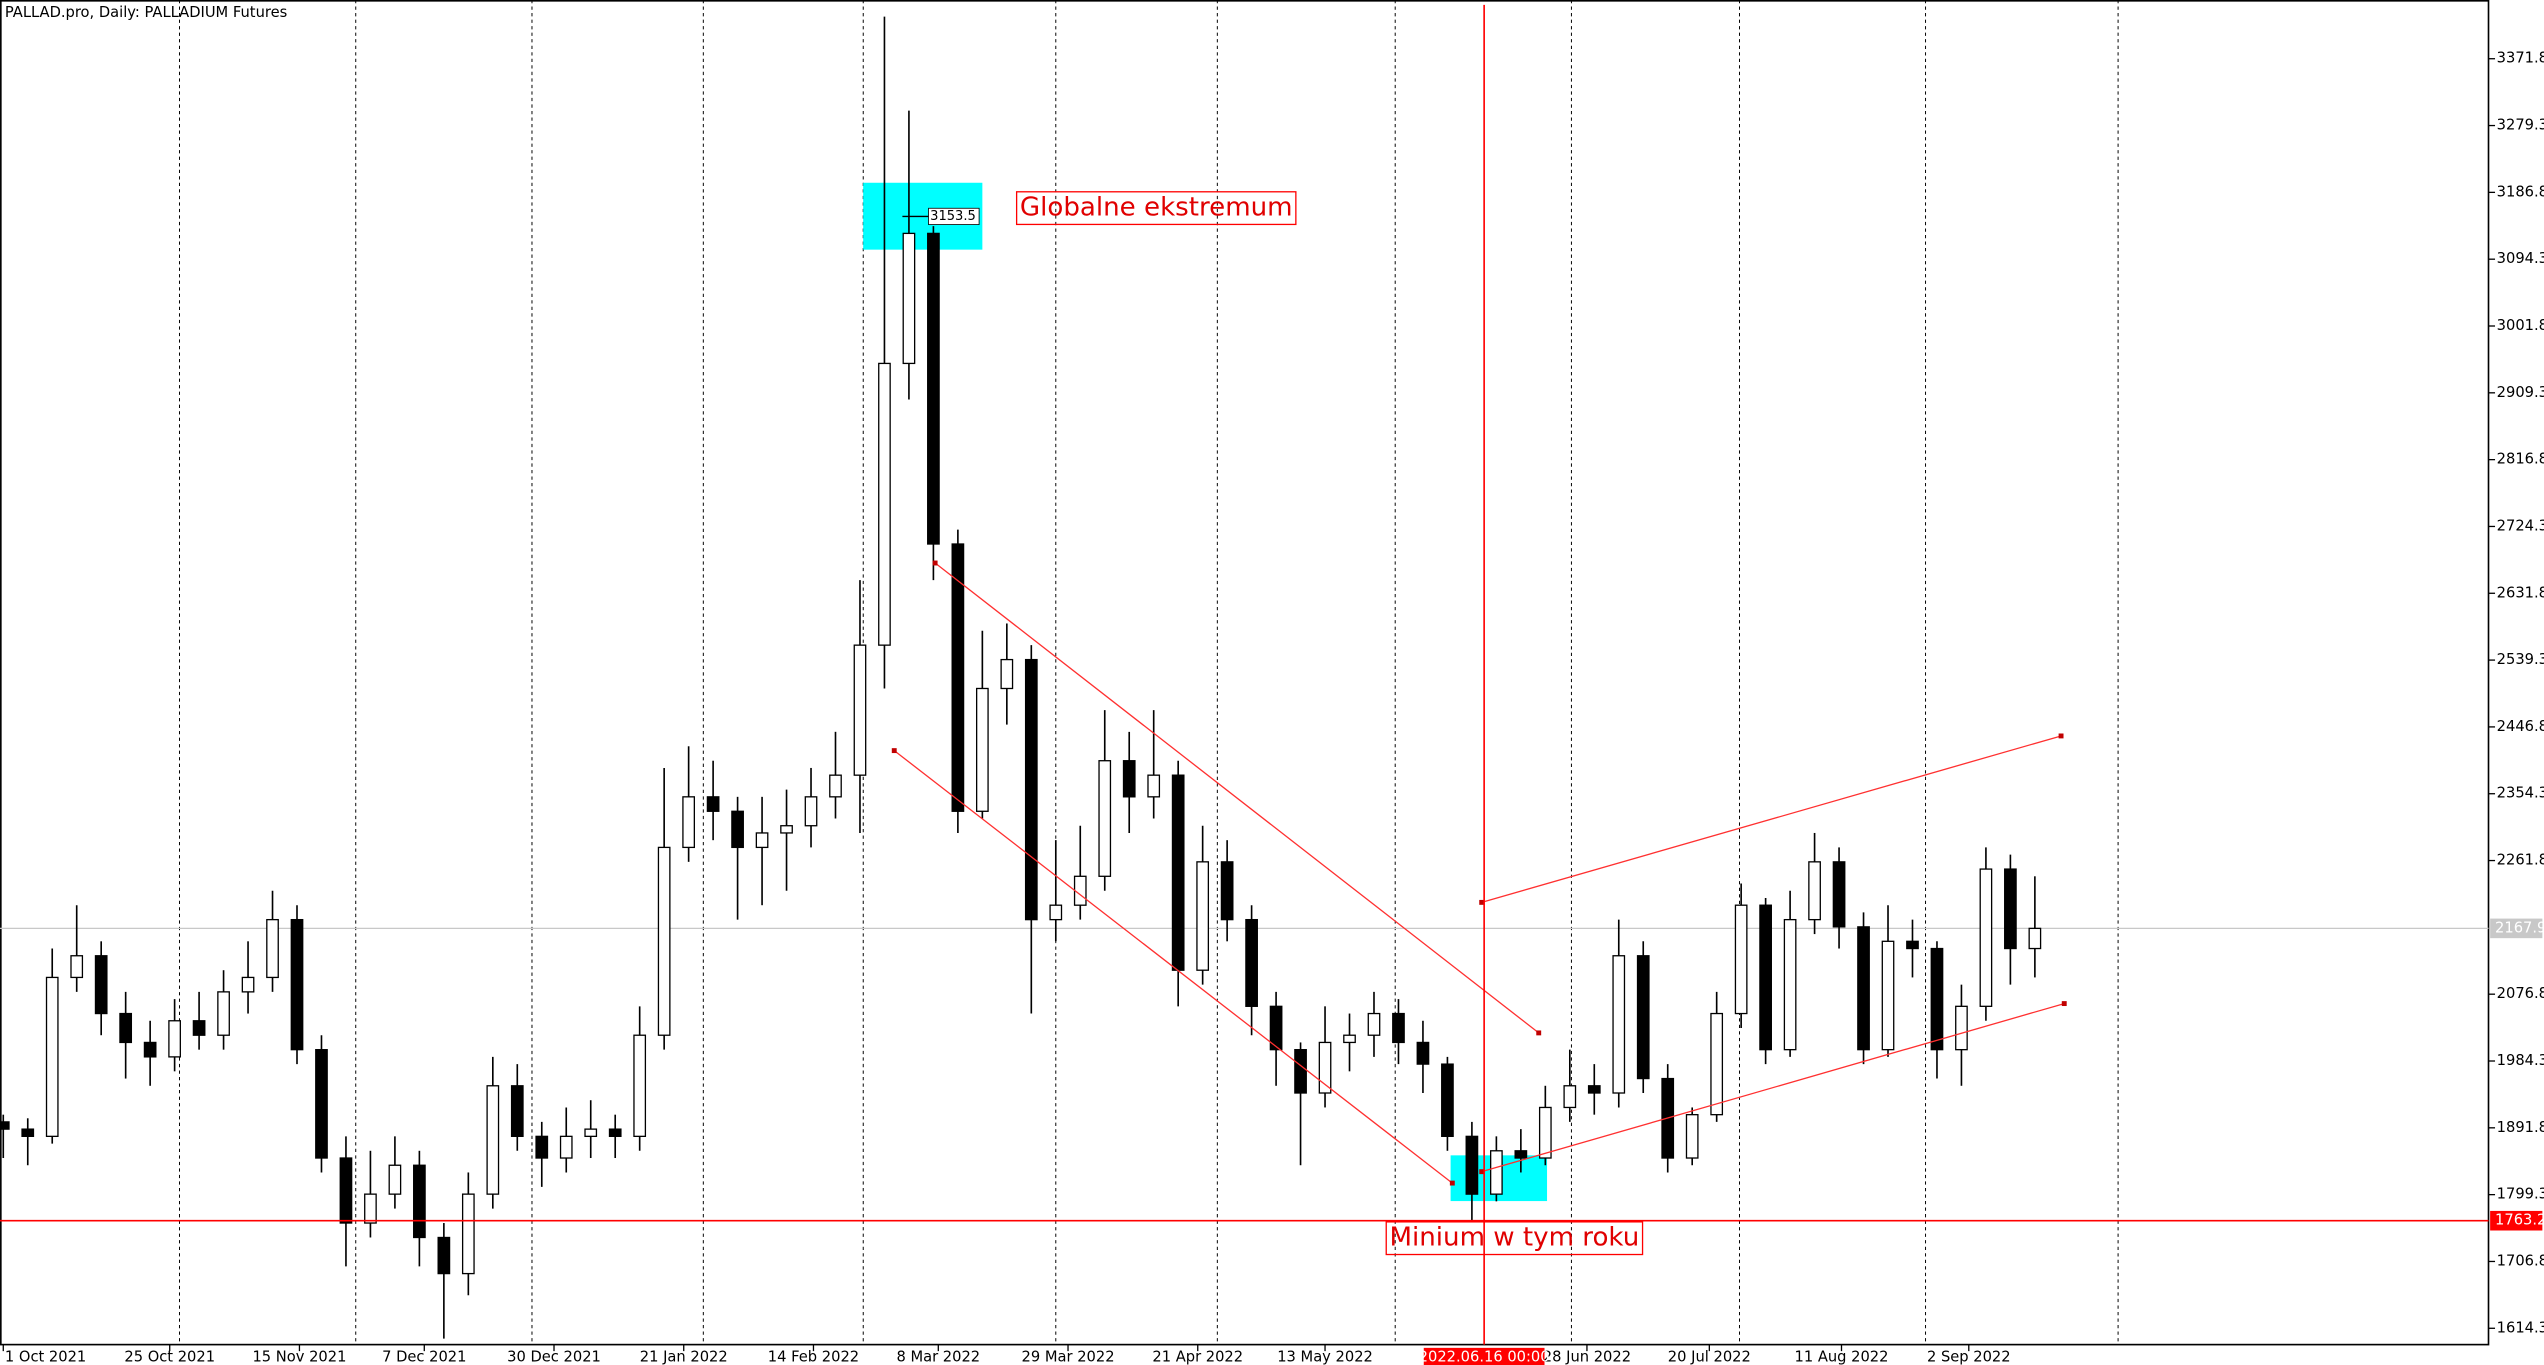 This screenshot has width=2544, height=1365. I want to click on x-tick-label: 8 Mar 2022, so click(938, 1357).